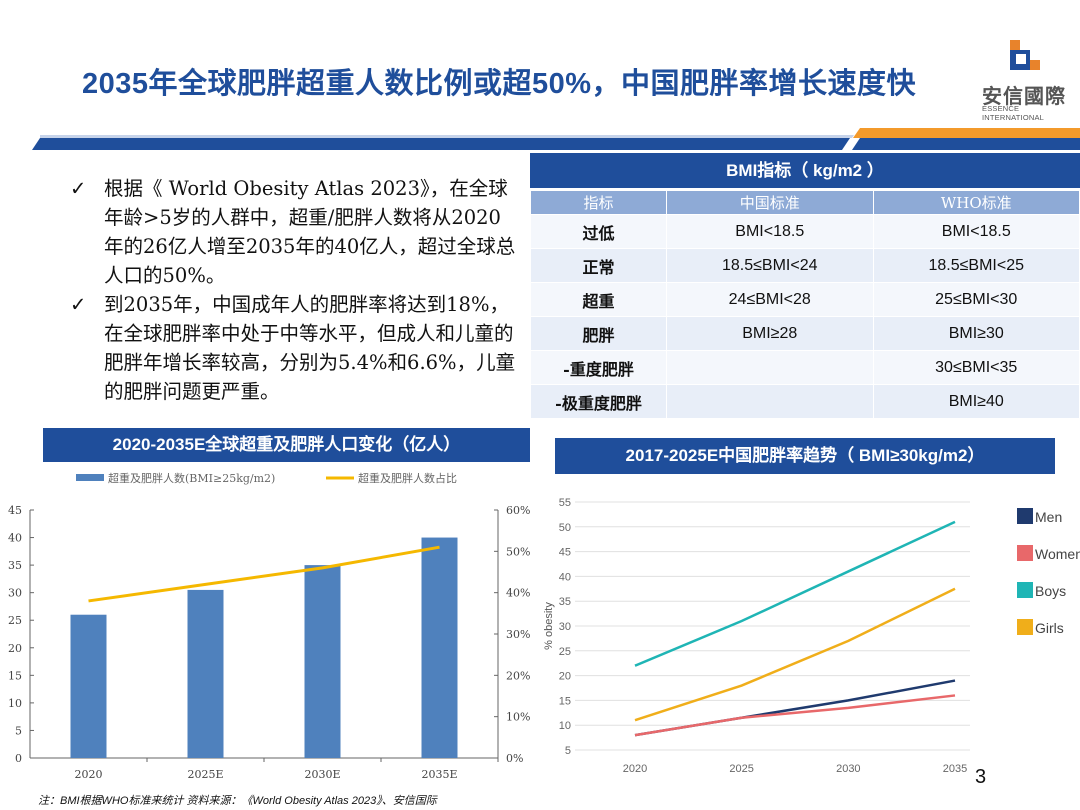 Image resolution: width=1080 pixels, height=810 pixels. Describe the element at coordinates (549, 626) in the screenshot. I see `y-axis-label: % obesity` at that location.